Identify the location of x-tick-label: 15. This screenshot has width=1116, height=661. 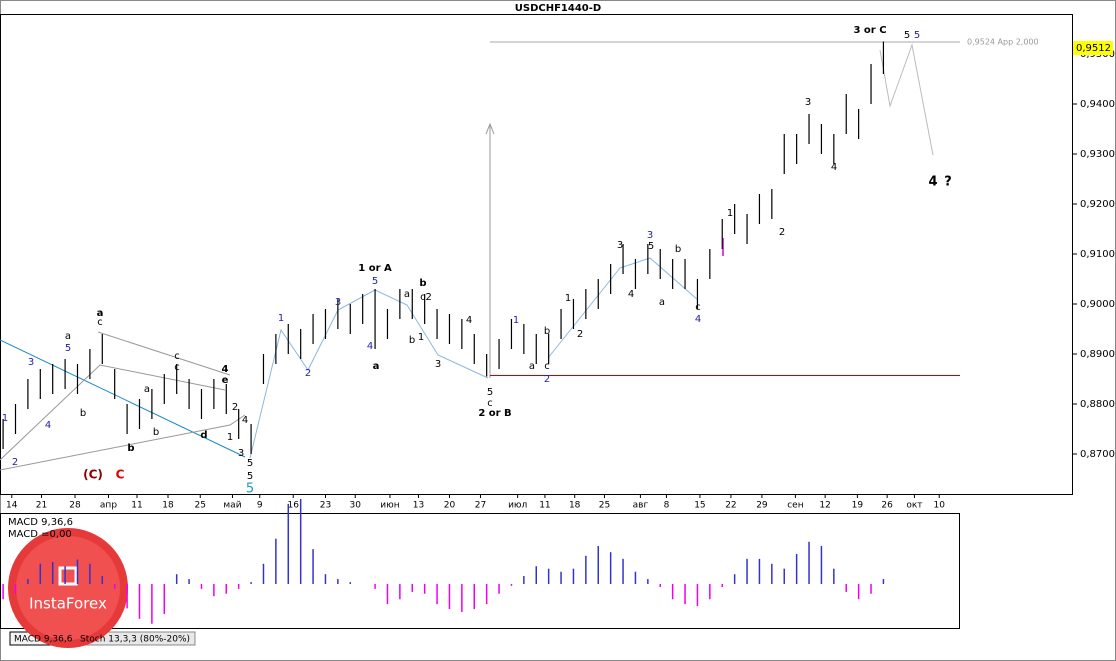
(699, 506).